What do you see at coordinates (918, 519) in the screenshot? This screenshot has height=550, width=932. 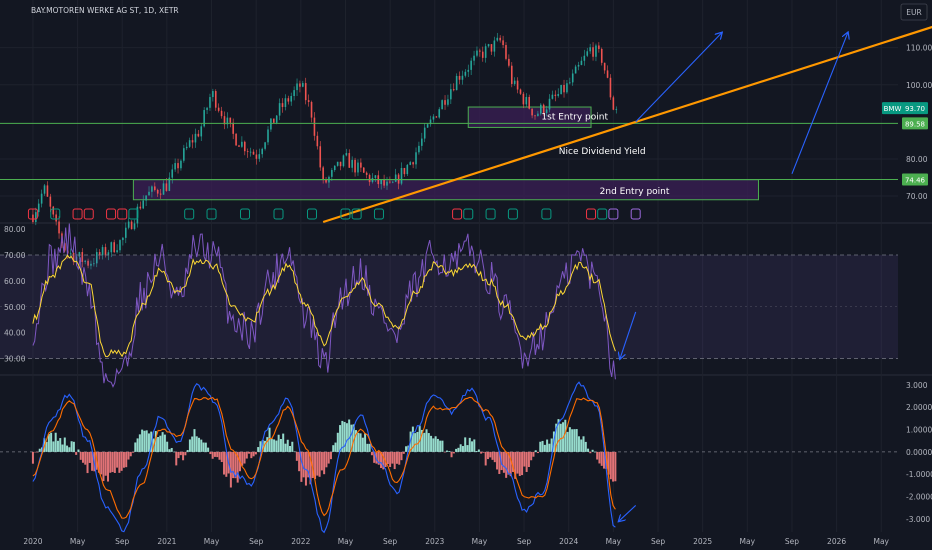 I see `macd-tick-label: -3.000` at bounding box center [918, 519].